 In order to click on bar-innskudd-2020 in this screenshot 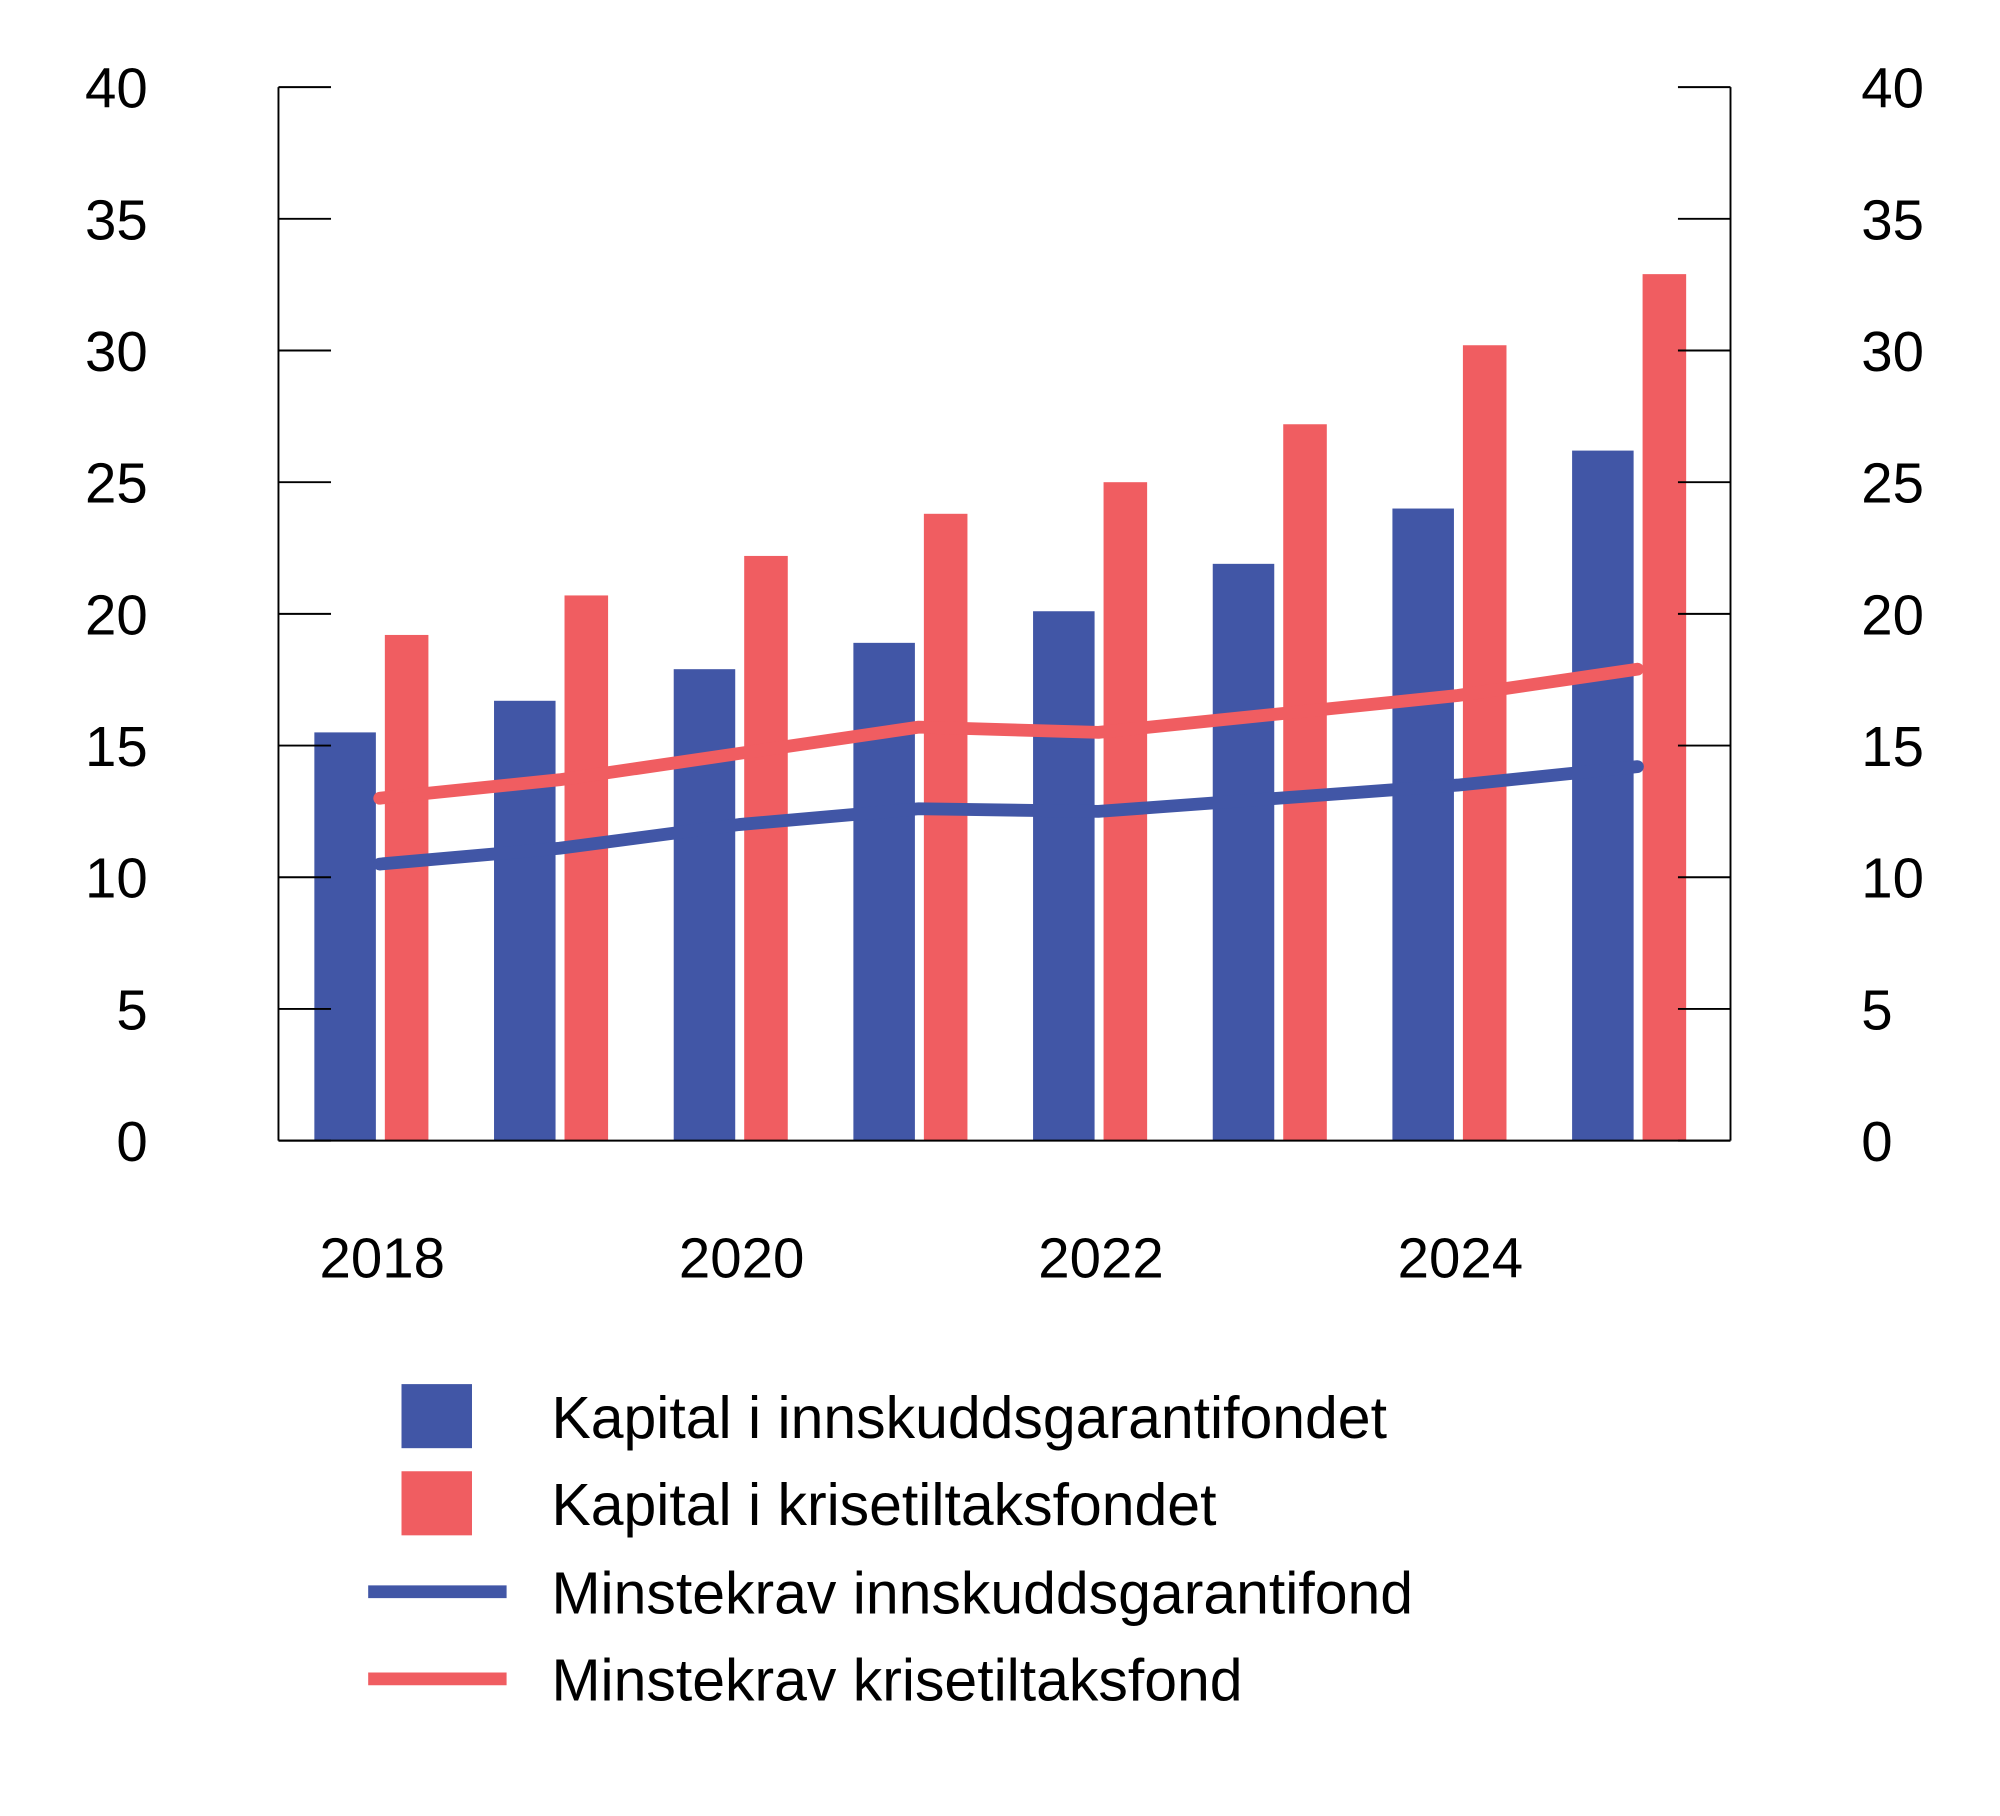, I will do `click(704, 905)`.